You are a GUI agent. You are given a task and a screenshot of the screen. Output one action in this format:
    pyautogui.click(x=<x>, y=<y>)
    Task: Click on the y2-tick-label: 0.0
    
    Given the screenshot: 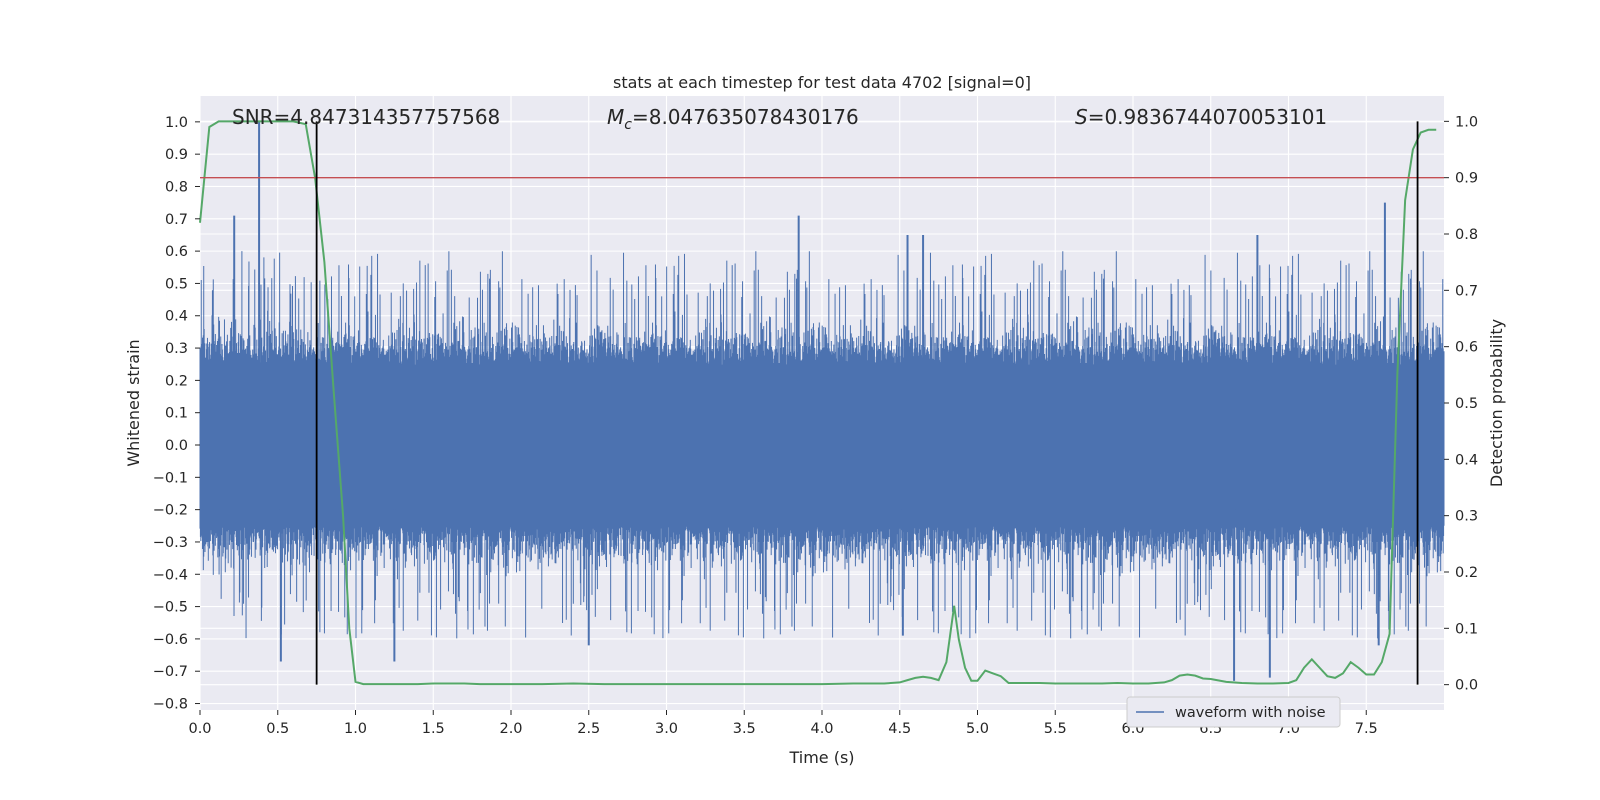 What is the action you would take?
    pyautogui.click(x=1466, y=686)
    